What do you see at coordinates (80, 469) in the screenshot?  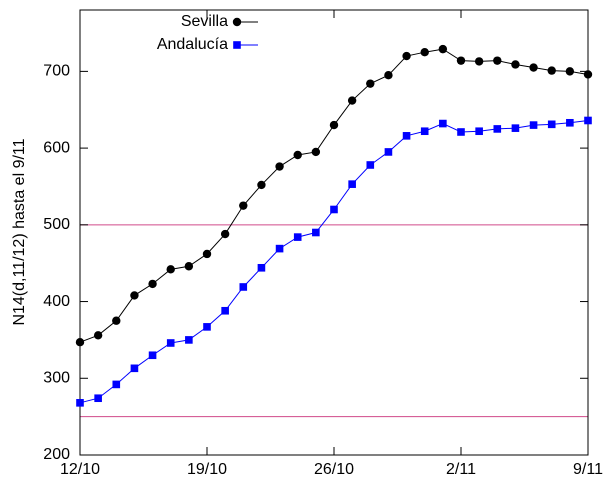 I see `x-tick-label: 12/10` at bounding box center [80, 469].